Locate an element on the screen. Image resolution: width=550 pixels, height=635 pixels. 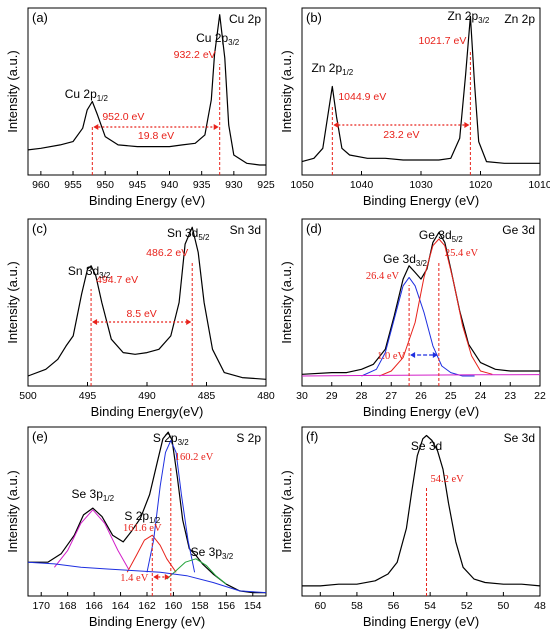
x-tick-label: 166 is located at coordinates (94, 606).